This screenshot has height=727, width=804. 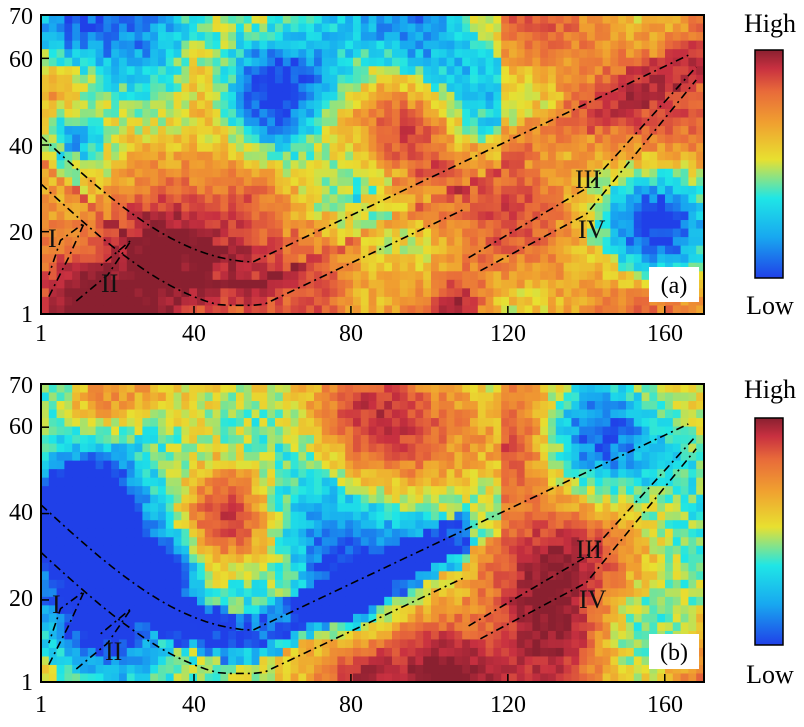 I want to click on x-tick-1-a: 1, so click(x=41, y=334).